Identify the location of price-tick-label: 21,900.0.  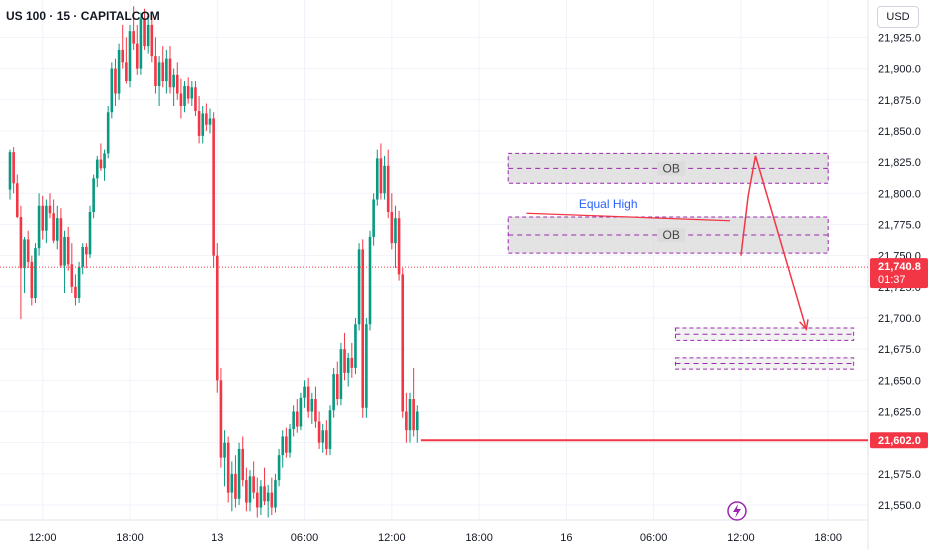
(899, 70).